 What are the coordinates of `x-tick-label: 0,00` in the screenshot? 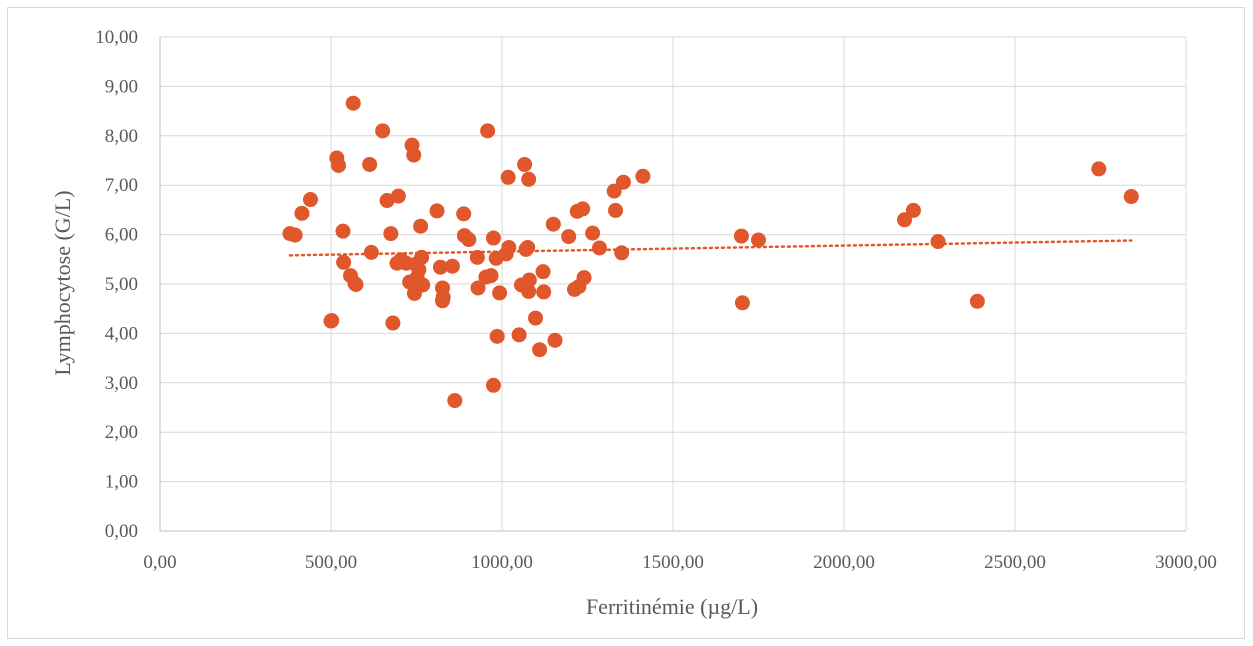 It's located at (159, 562).